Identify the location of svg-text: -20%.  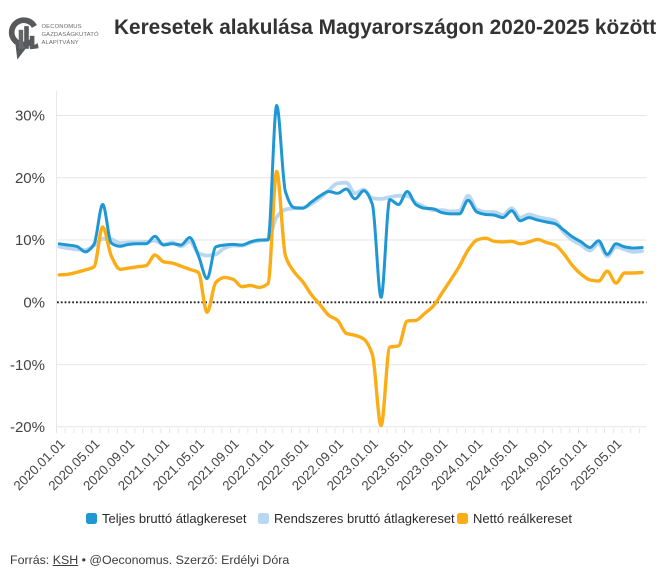
(27, 427).